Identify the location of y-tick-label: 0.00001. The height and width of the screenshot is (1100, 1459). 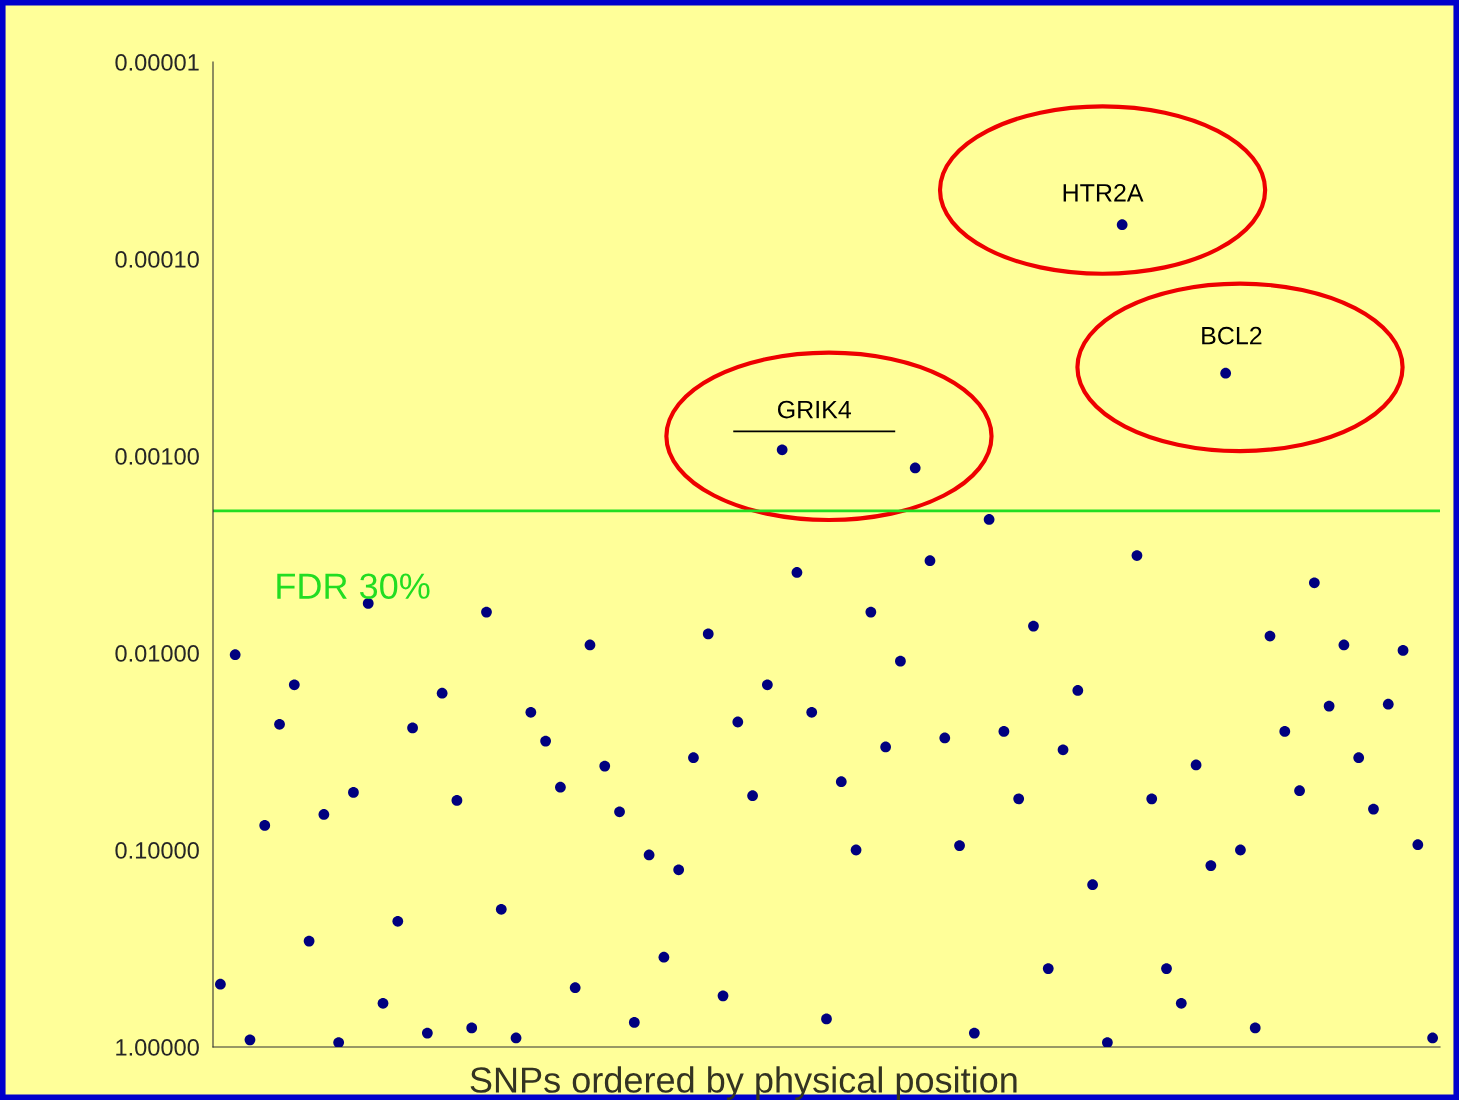
(157, 62).